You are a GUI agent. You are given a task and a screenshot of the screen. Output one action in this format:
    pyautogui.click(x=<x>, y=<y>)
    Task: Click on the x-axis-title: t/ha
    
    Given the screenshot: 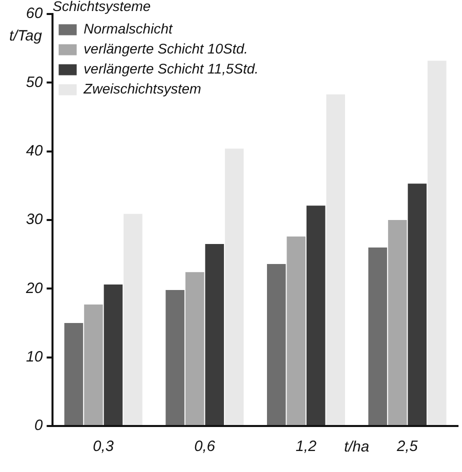 What is the action you would take?
    pyautogui.click(x=357, y=447)
    